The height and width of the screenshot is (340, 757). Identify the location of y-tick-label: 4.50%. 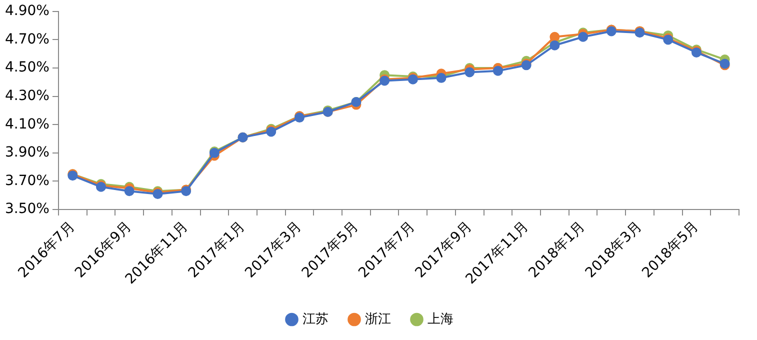
(27, 68).